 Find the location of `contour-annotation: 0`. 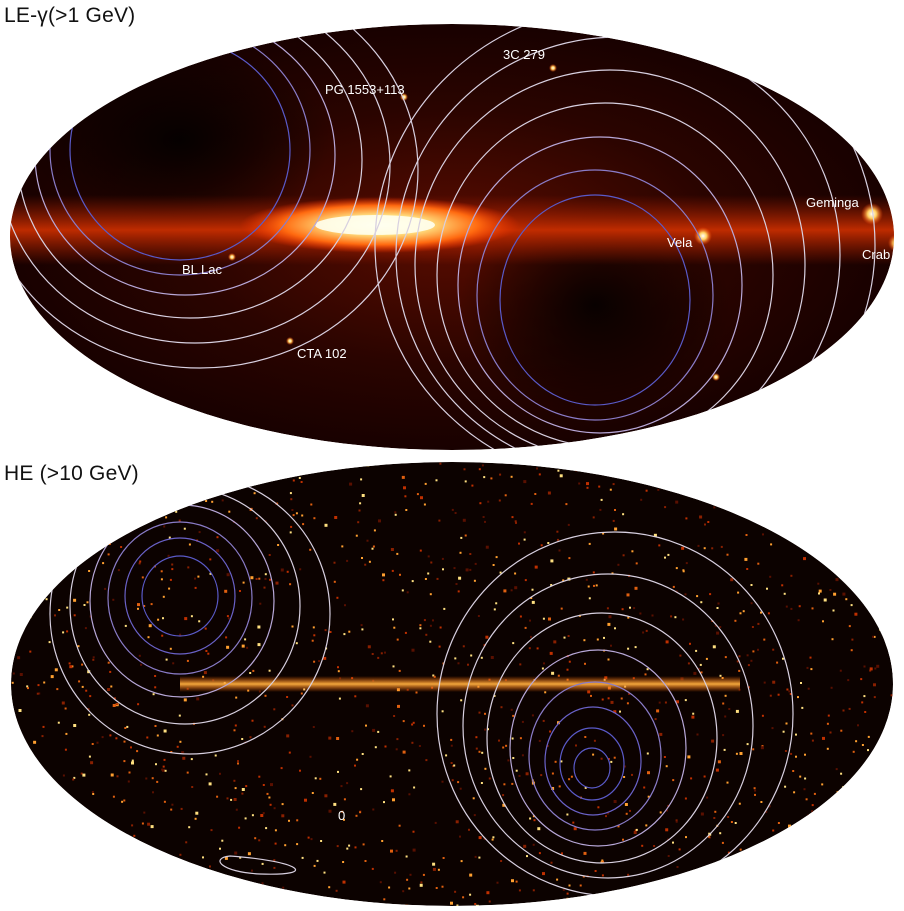

contour-annotation: 0 is located at coordinates (341, 815).